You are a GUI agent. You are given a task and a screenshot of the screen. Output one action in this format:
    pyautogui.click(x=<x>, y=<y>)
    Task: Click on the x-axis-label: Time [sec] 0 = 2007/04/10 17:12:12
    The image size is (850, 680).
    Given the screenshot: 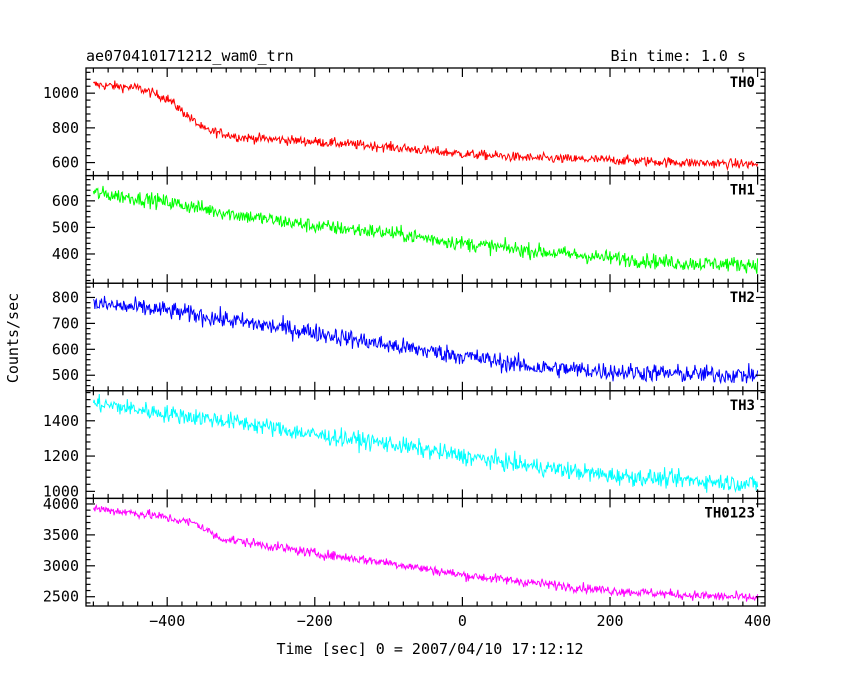 What is the action you would take?
    pyautogui.click(x=429, y=649)
    